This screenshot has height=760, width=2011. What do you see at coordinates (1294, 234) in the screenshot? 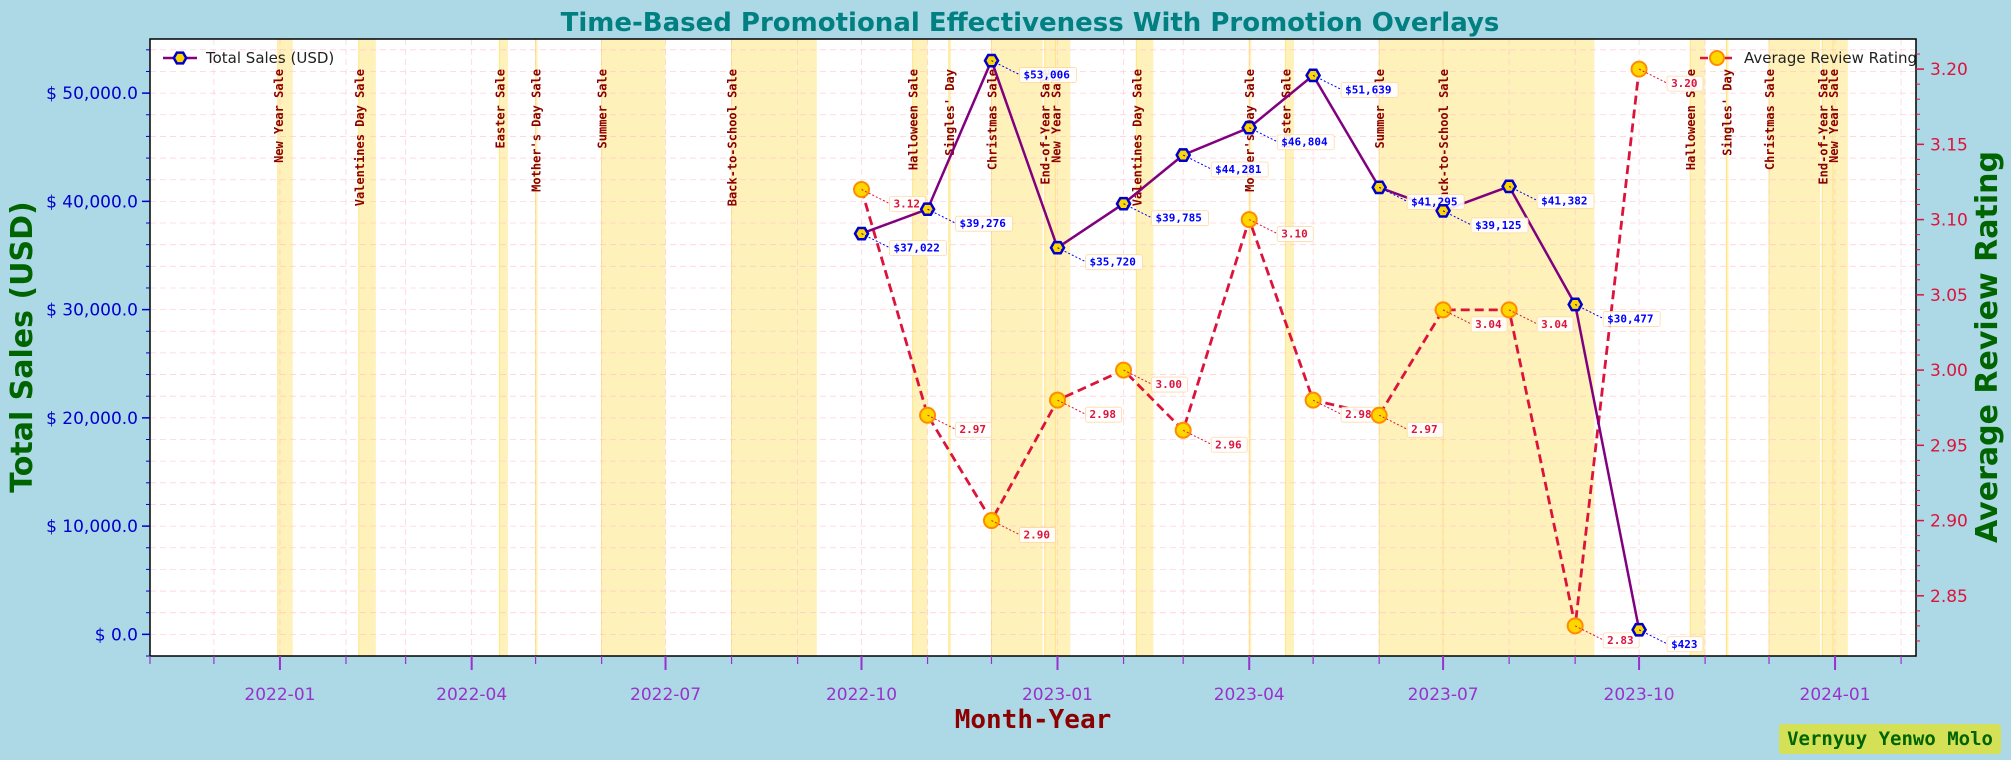
I see `rating-data-label: 3.10` at bounding box center [1294, 234].